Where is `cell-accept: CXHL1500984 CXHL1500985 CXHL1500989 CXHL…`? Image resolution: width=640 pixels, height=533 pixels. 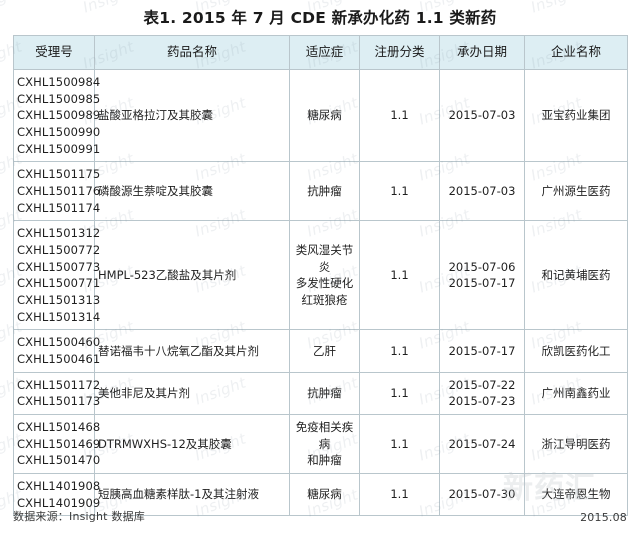 cell-accept: CXHL1500984 CXHL1500985 CXHL1500989 CXHL… is located at coordinates (56, 115).